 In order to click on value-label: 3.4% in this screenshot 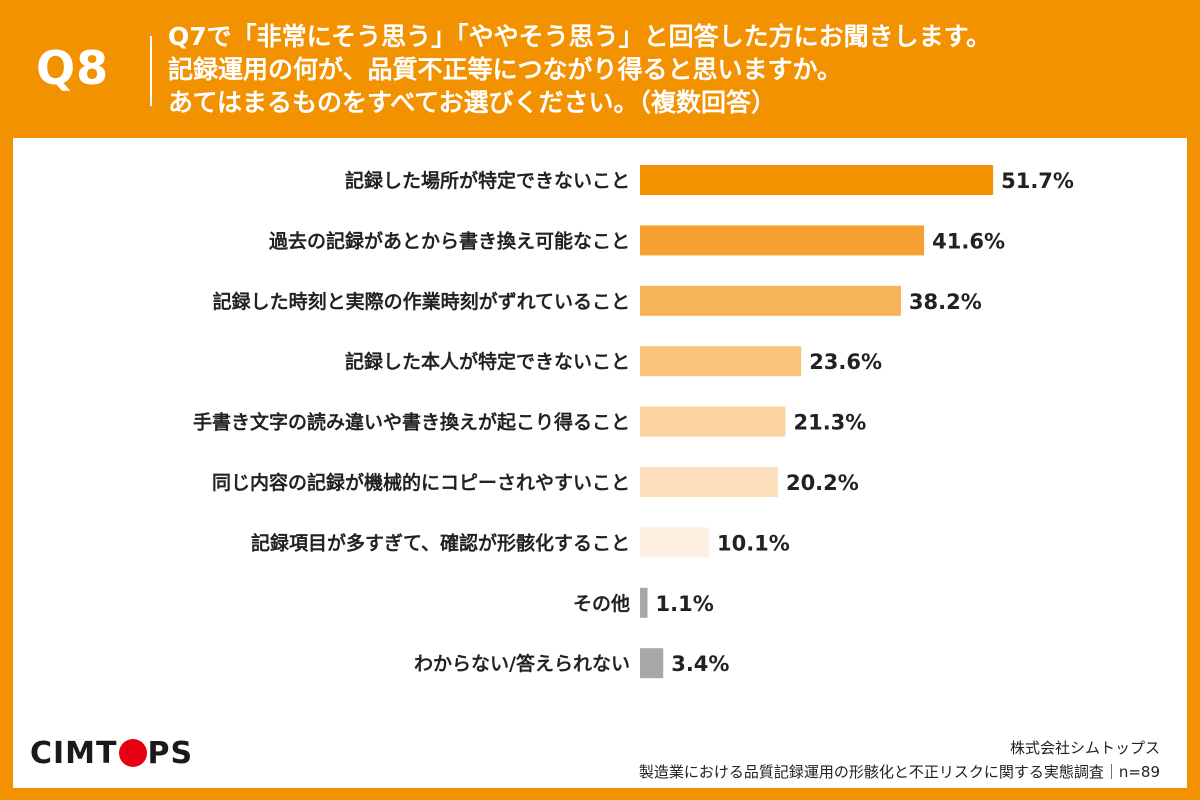, I will do `click(700, 664)`.